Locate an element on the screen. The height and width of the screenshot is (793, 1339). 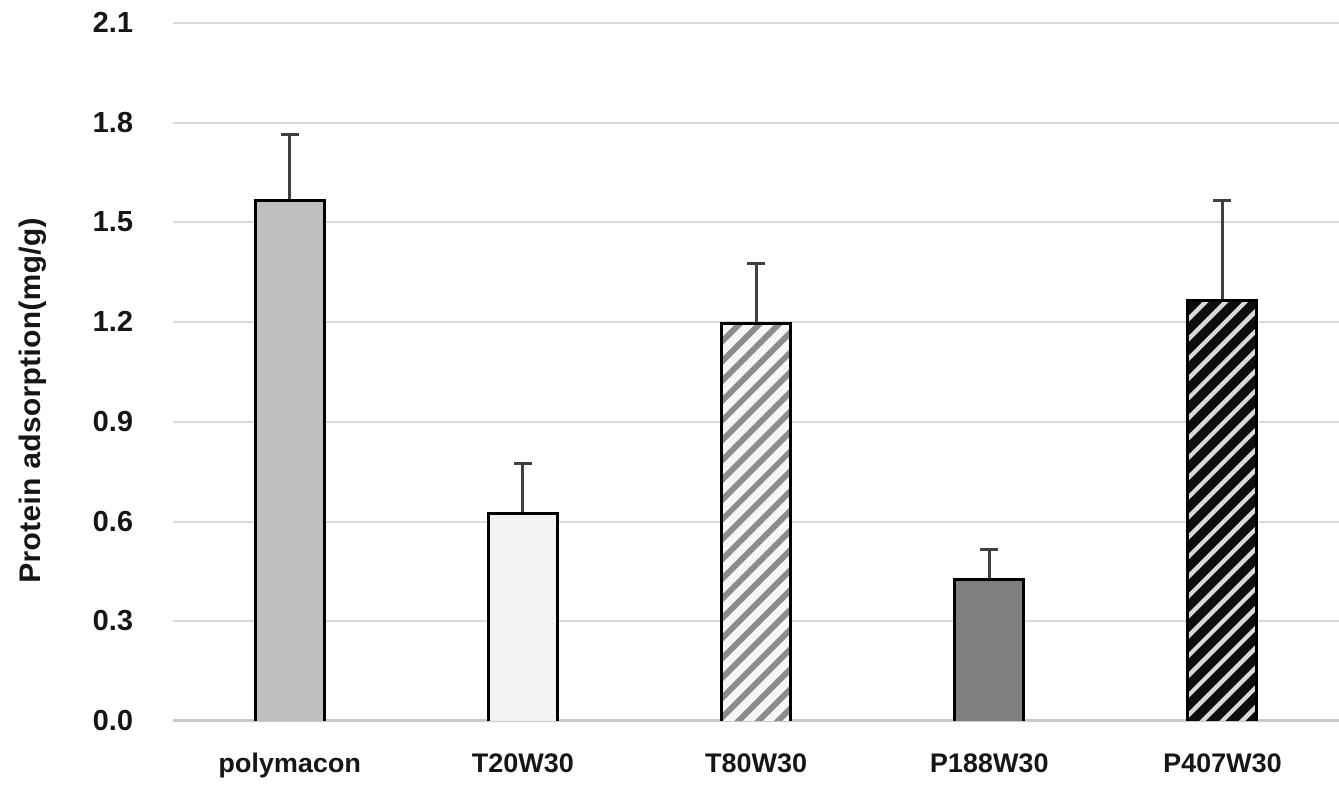
bar-P407W30 is located at coordinates (1222, 509).